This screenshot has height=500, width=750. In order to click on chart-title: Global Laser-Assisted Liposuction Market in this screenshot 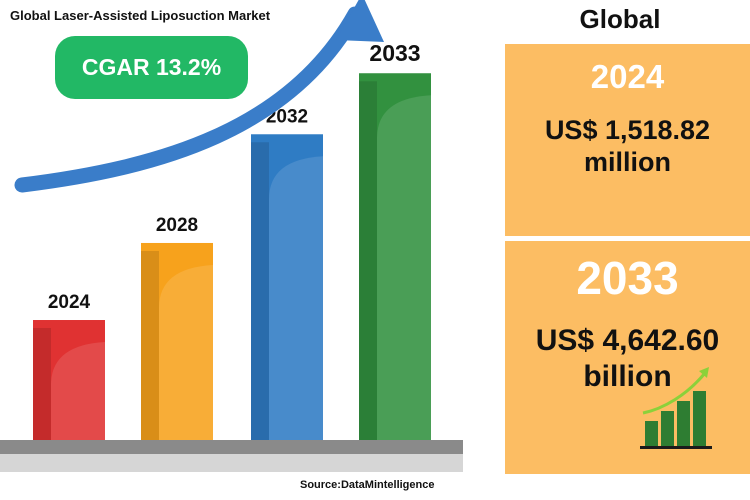, I will do `click(140, 15)`.